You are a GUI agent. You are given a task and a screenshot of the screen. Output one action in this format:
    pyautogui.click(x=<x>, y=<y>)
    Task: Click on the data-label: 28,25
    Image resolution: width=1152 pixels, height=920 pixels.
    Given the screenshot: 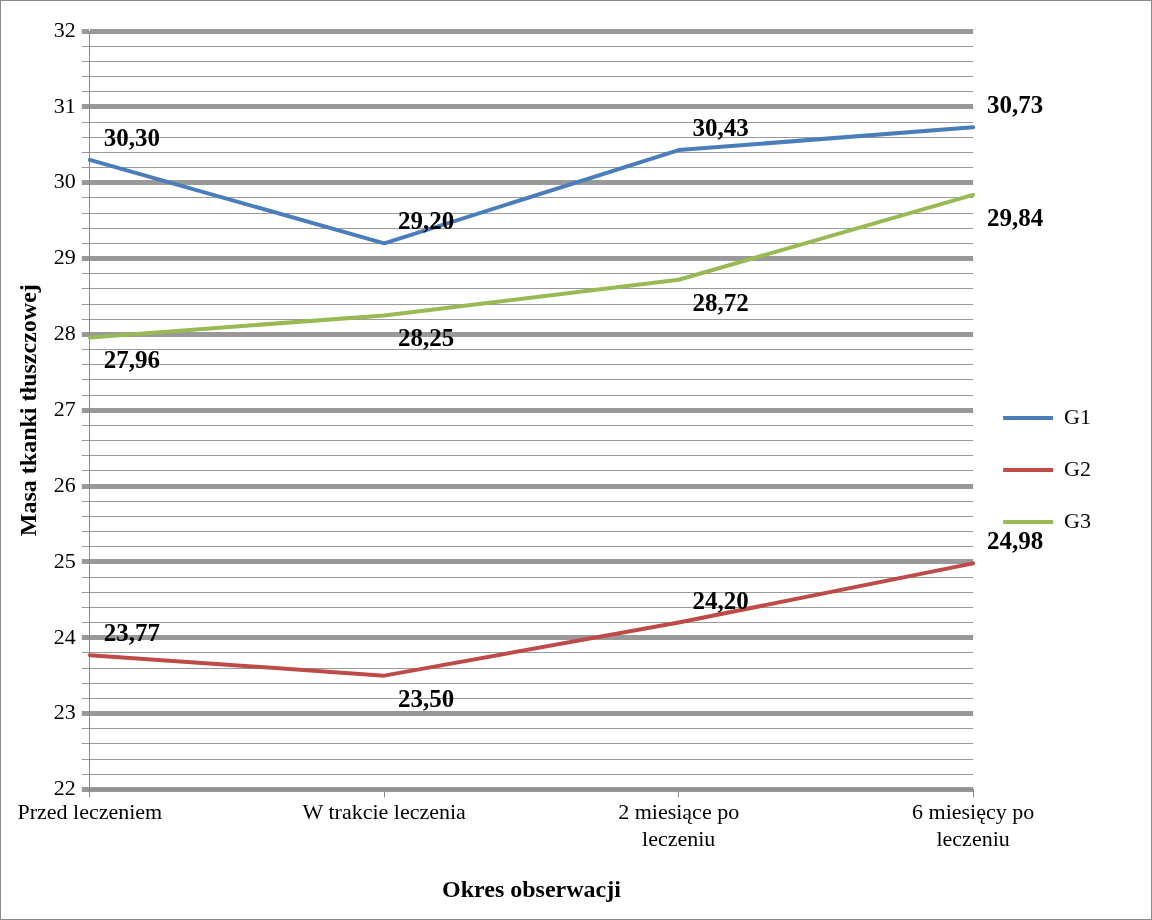 What is the action you would take?
    pyautogui.click(x=426, y=338)
    